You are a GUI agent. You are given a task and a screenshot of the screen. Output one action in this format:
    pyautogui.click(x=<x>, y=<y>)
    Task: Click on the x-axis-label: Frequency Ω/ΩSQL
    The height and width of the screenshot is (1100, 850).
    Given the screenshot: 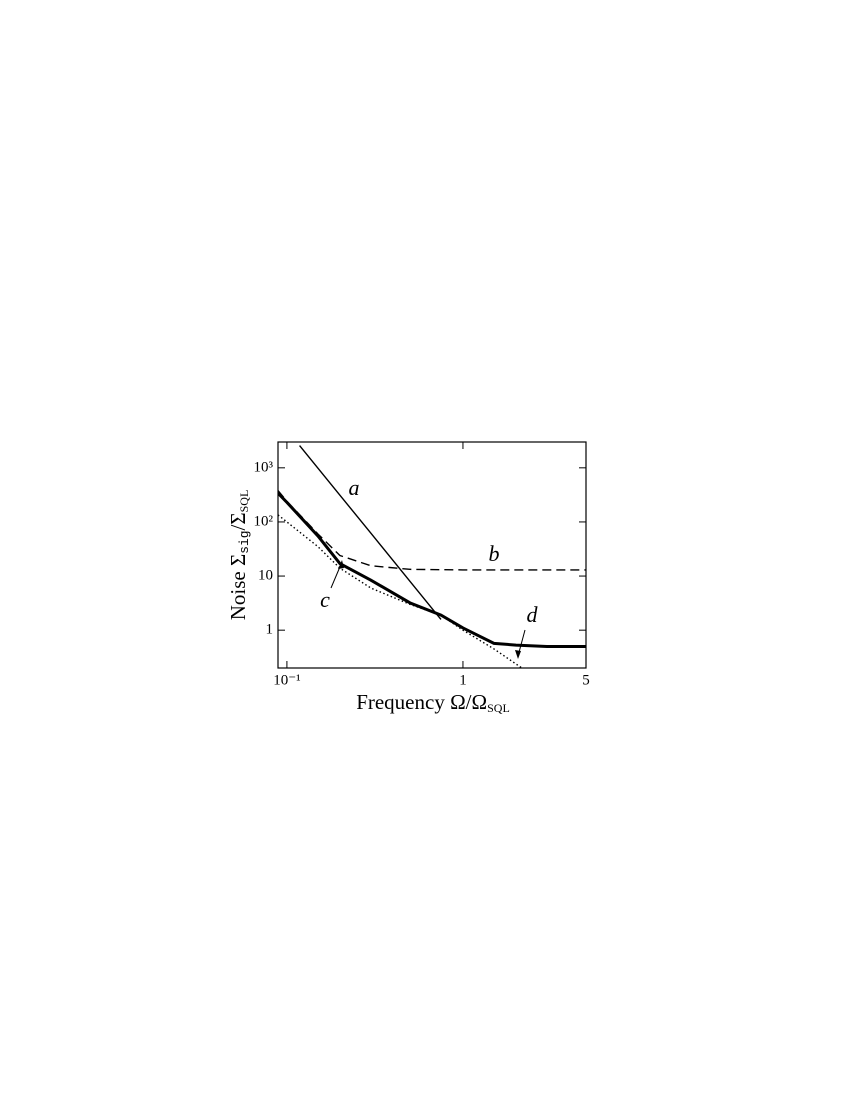 What is the action you would take?
    pyautogui.click(x=433, y=702)
    